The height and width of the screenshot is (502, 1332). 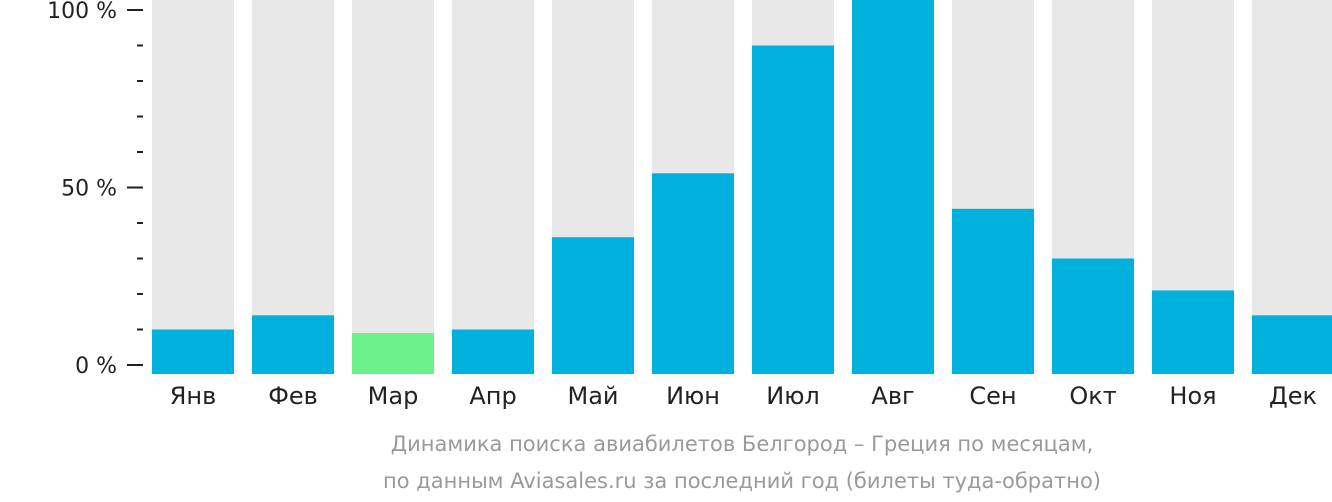 I want to click on y-tick-label: 50 %, so click(x=89, y=189).